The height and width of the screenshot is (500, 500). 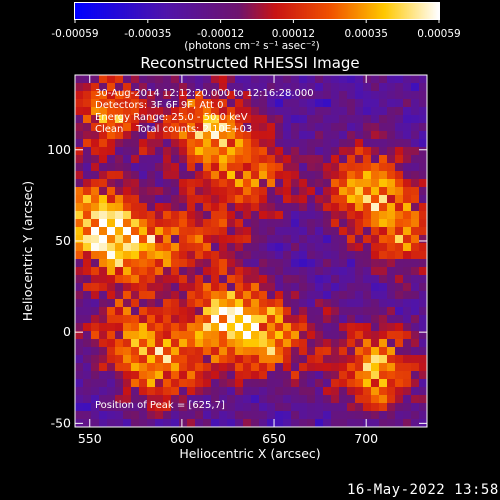 What do you see at coordinates (159, 105) in the screenshot?
I see `info-line-detectors: Detectors: 3F 6F 9F, Att 0` at bounding box center [159, 105].